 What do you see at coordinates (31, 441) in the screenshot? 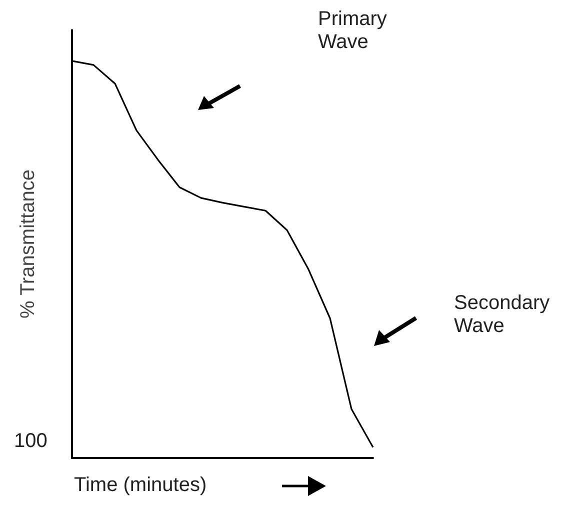
I see `text: 100` at bounding box center [31, 441].